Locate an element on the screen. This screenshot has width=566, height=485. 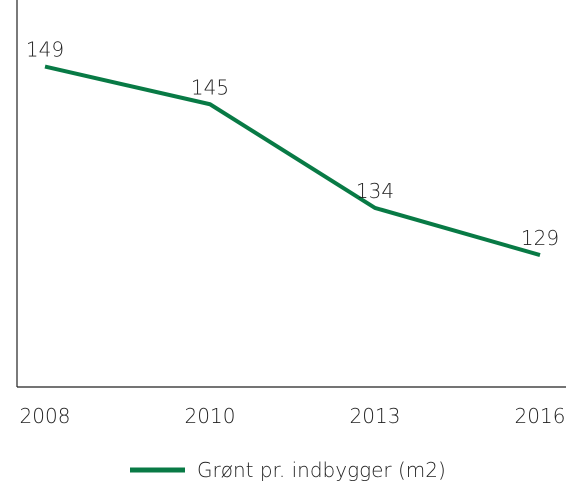
x-tick-label: 2010 is located at coordinates (210, 416).